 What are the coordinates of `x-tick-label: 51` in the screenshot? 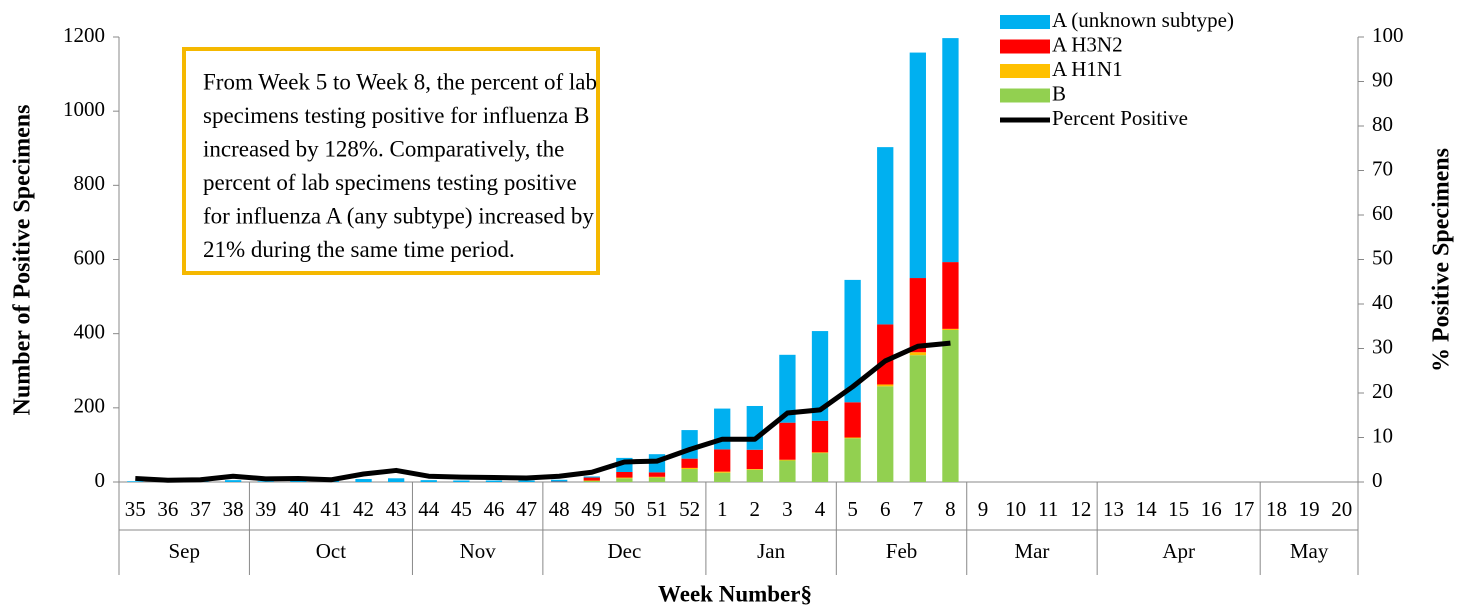 It's located at (656, 509).